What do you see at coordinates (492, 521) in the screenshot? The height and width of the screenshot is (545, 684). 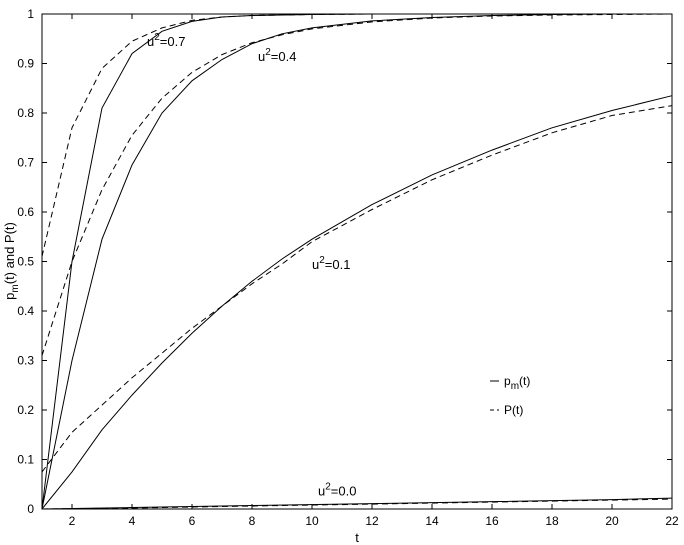 I see `x-tick-label: 16` at bounding box center [492, 521].